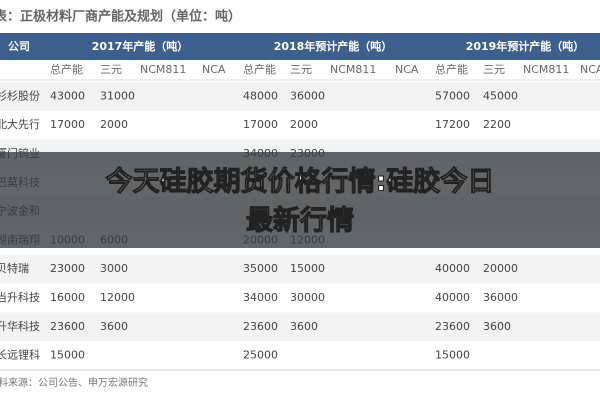 The width and height of the screenshot is (600, 400). I want to click on table-cell: 3000, so click(114, 268).